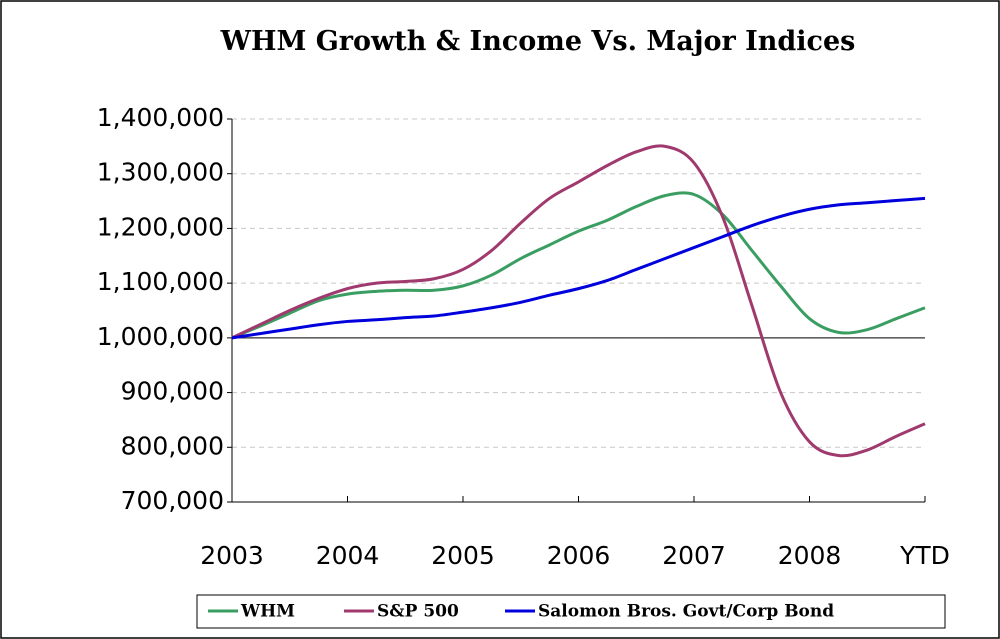  What do you see at coordinates (924, 555) in the screenshot?
I see `x-tick-label: YTD` at bounding box center [924, 555].